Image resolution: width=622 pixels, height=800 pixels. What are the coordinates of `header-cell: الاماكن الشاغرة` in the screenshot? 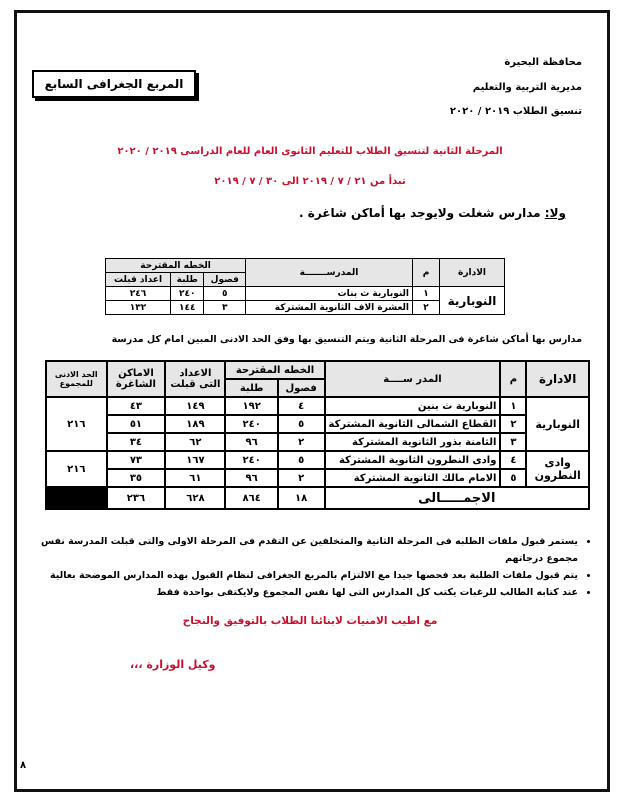 It's located at (136, 379).